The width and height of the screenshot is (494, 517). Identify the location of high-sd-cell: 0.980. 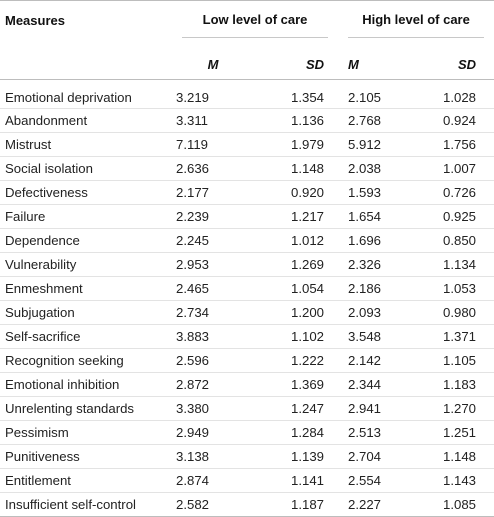
(452, 312).